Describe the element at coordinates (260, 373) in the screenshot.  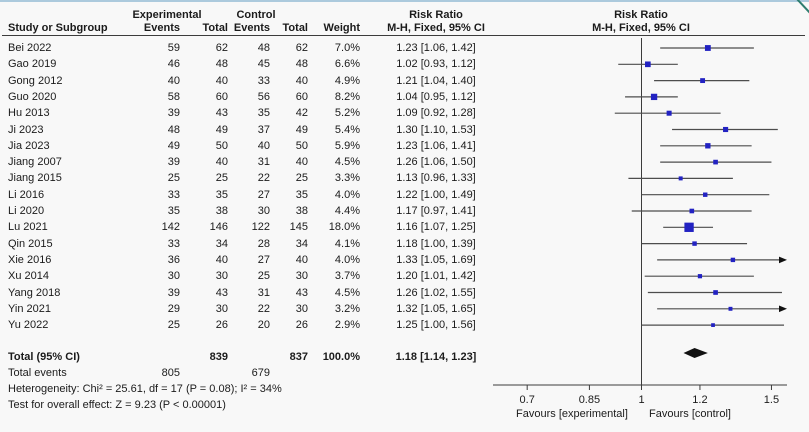
I see `total-events-control: 679` at that location.